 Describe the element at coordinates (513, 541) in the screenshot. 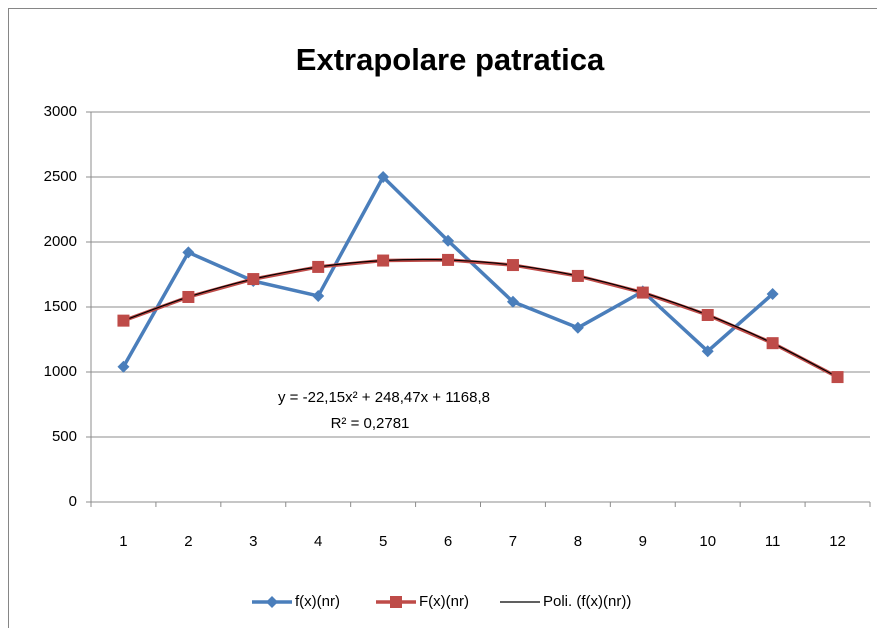

I see `x-tick-label: 7` at that location.